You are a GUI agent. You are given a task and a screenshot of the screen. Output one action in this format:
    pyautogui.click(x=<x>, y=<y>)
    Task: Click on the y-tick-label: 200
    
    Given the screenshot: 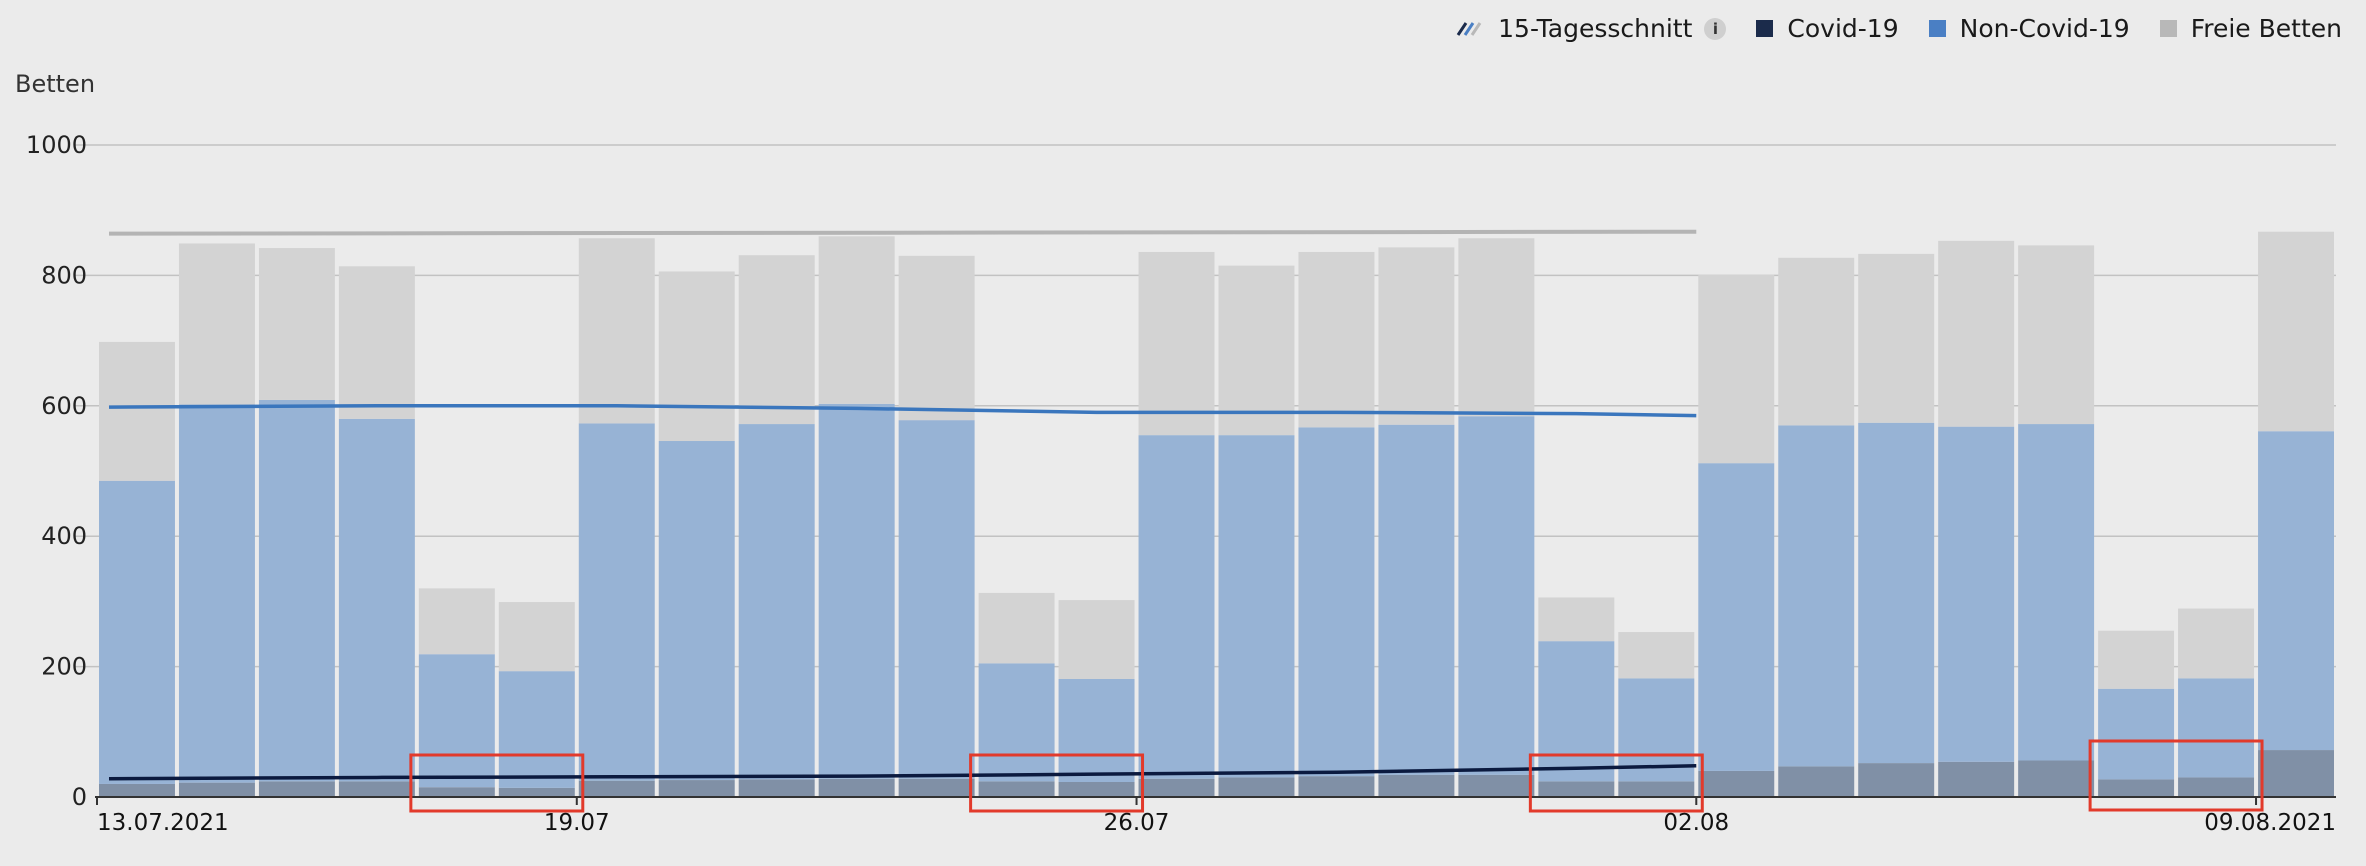 What is the action you would take?
    pyautogui.click(x=64, y=667)
    